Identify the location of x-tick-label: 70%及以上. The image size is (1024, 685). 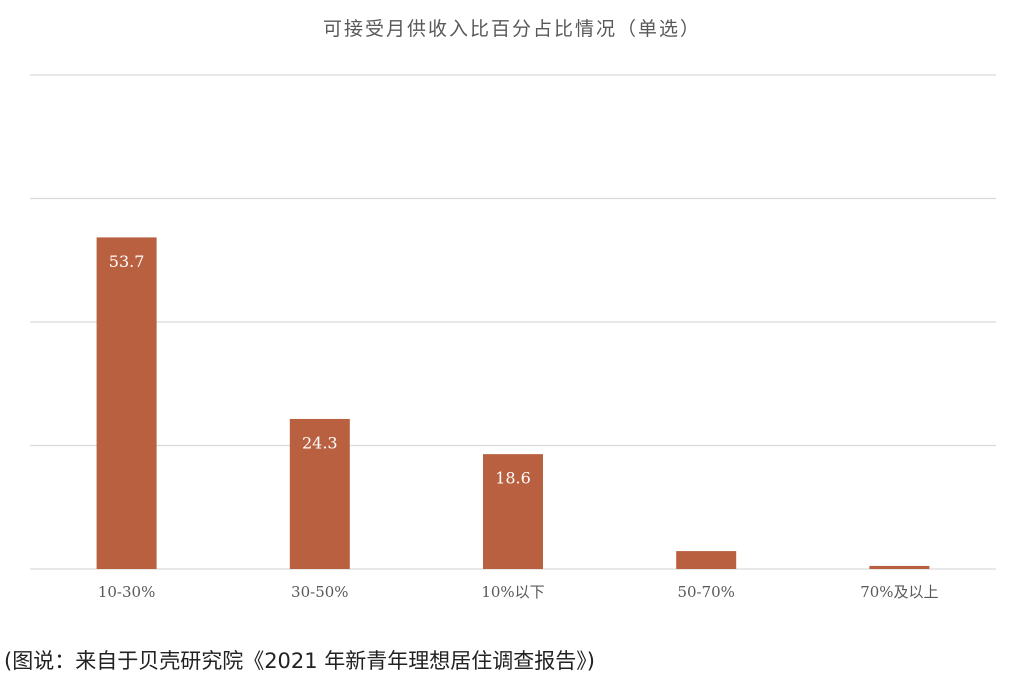
(899, 592).